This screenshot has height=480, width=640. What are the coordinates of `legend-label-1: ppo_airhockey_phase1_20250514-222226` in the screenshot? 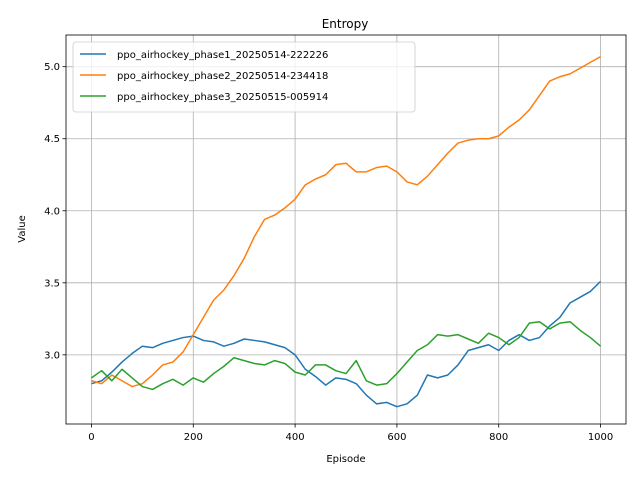 It's located at (222, 55).